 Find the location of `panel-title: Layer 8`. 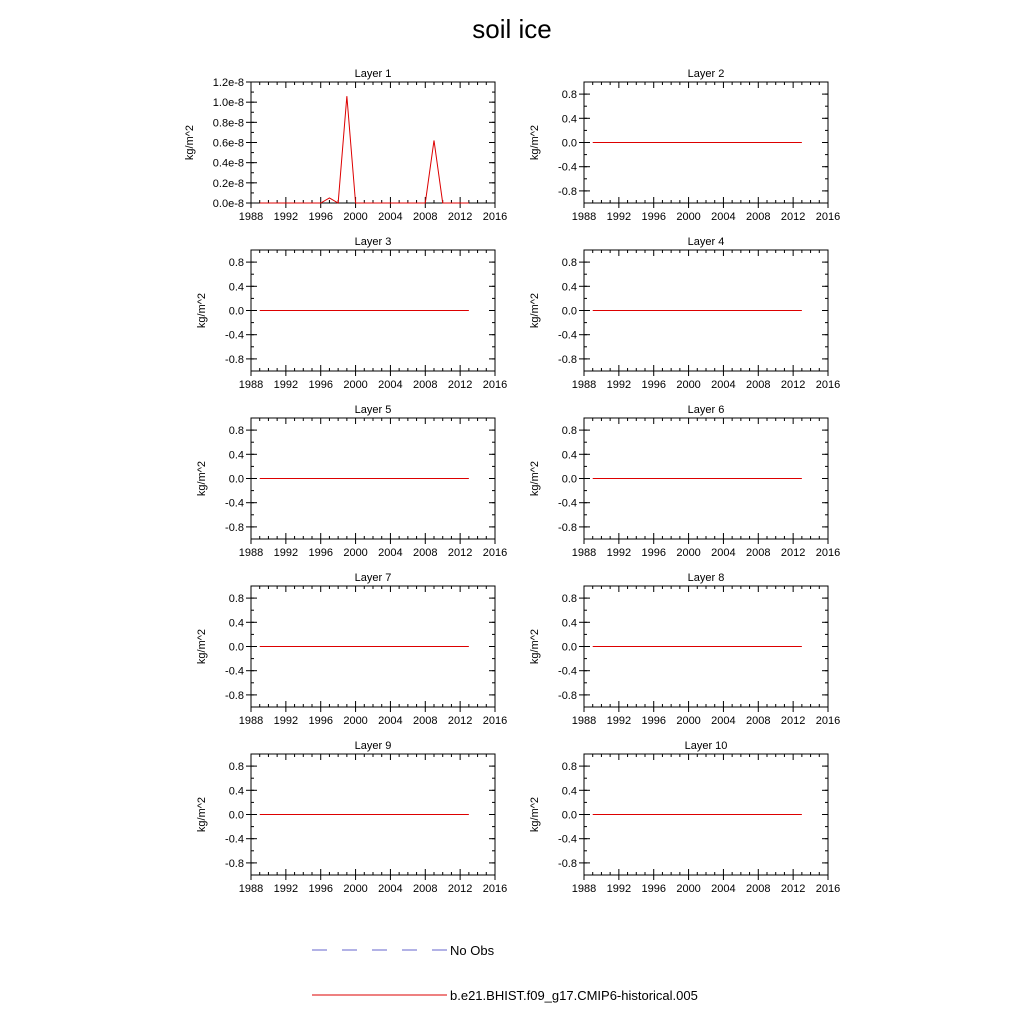

panel-title: Layer 8 is located at coordinates (706, 578).